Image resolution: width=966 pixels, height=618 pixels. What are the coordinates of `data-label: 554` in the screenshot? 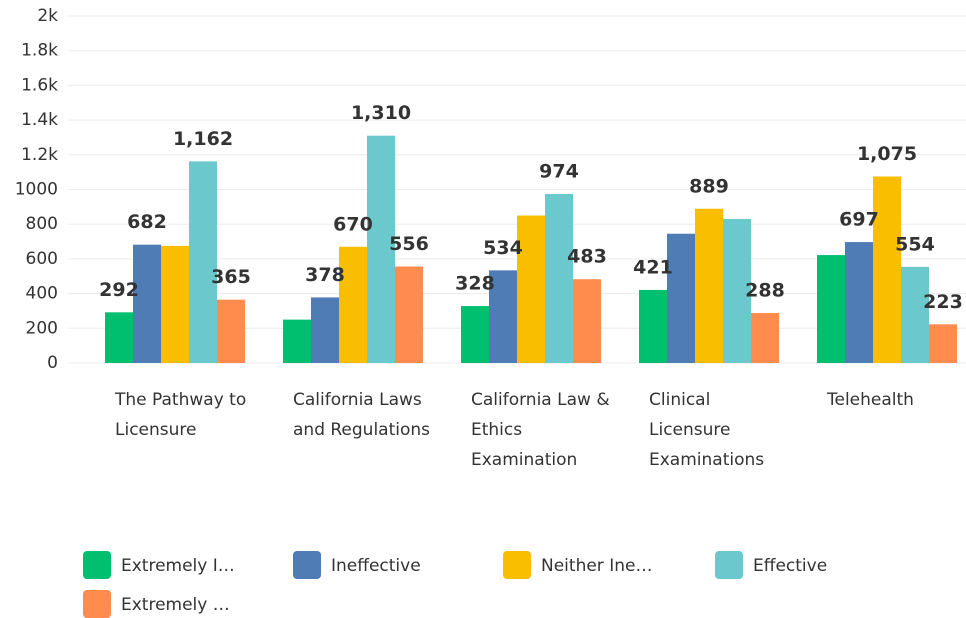 It's located at (915, 244).